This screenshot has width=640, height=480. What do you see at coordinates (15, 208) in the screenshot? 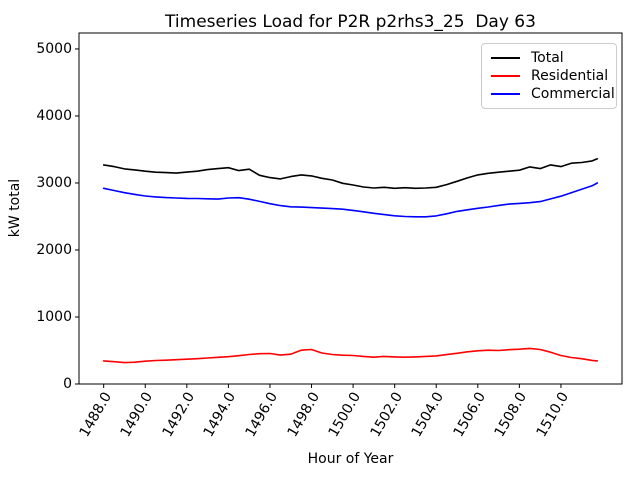
I see `y-axis-label: kW total` at bounding box center [15, 208].